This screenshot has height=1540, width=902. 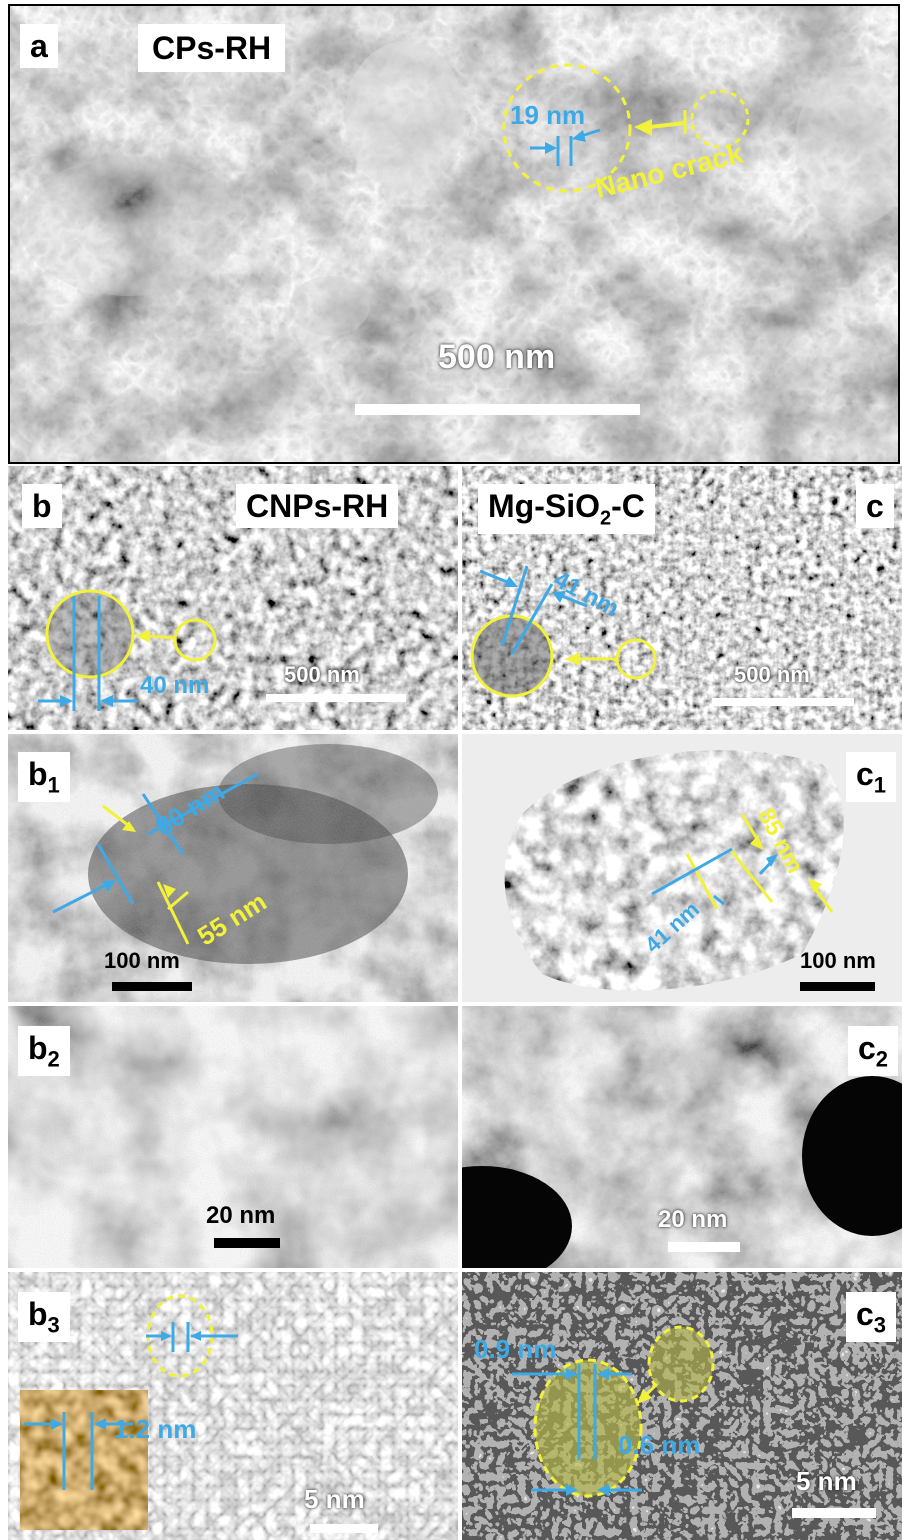 I want to click on scale-label-c2: 20 nm, so click(x=693, y=1219).